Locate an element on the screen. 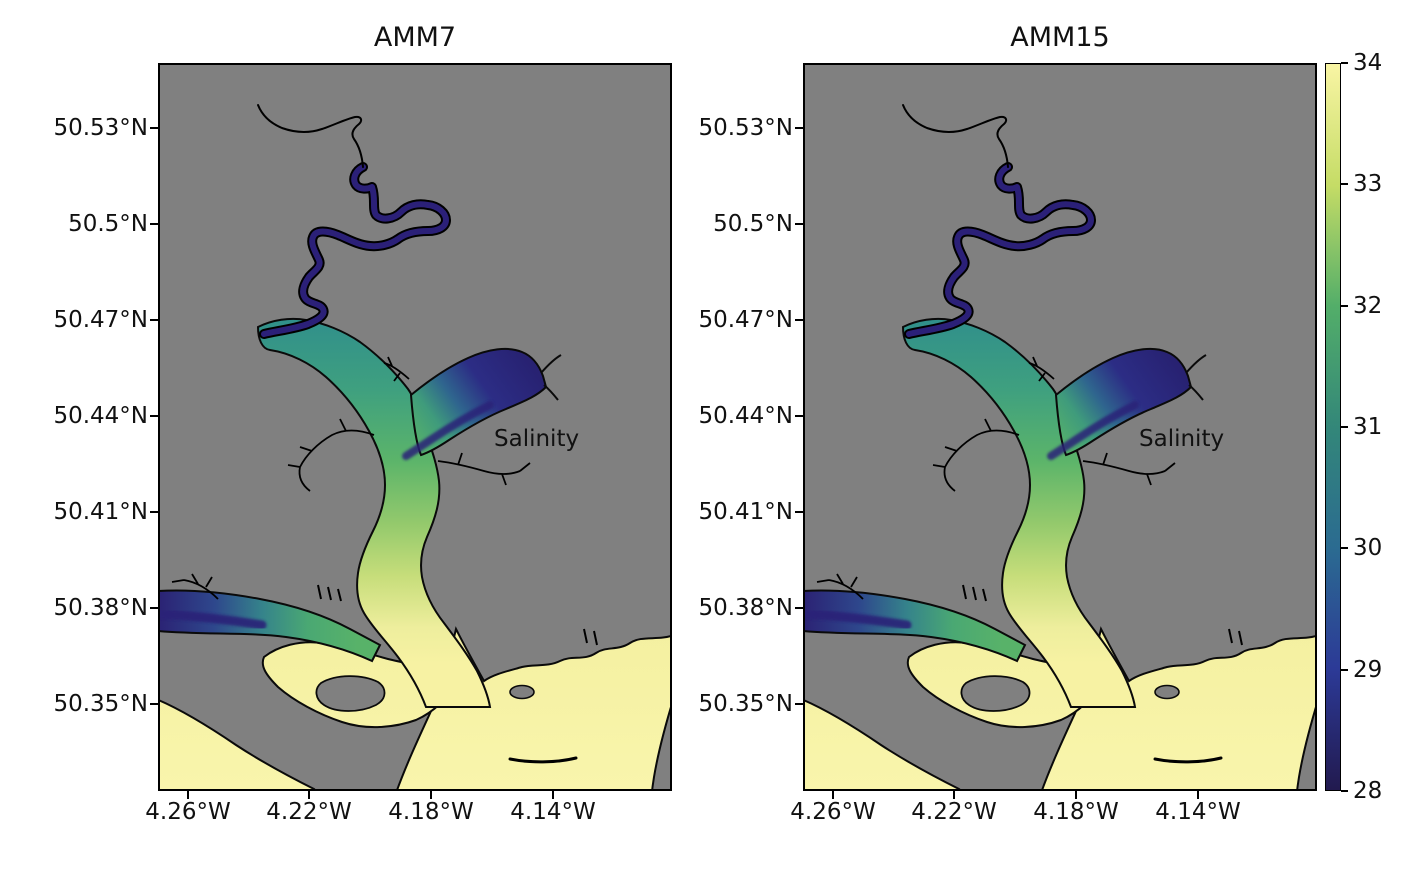  colorbar: 34 33 32 31 30 29 28 is located at coordinates (1353, 427).